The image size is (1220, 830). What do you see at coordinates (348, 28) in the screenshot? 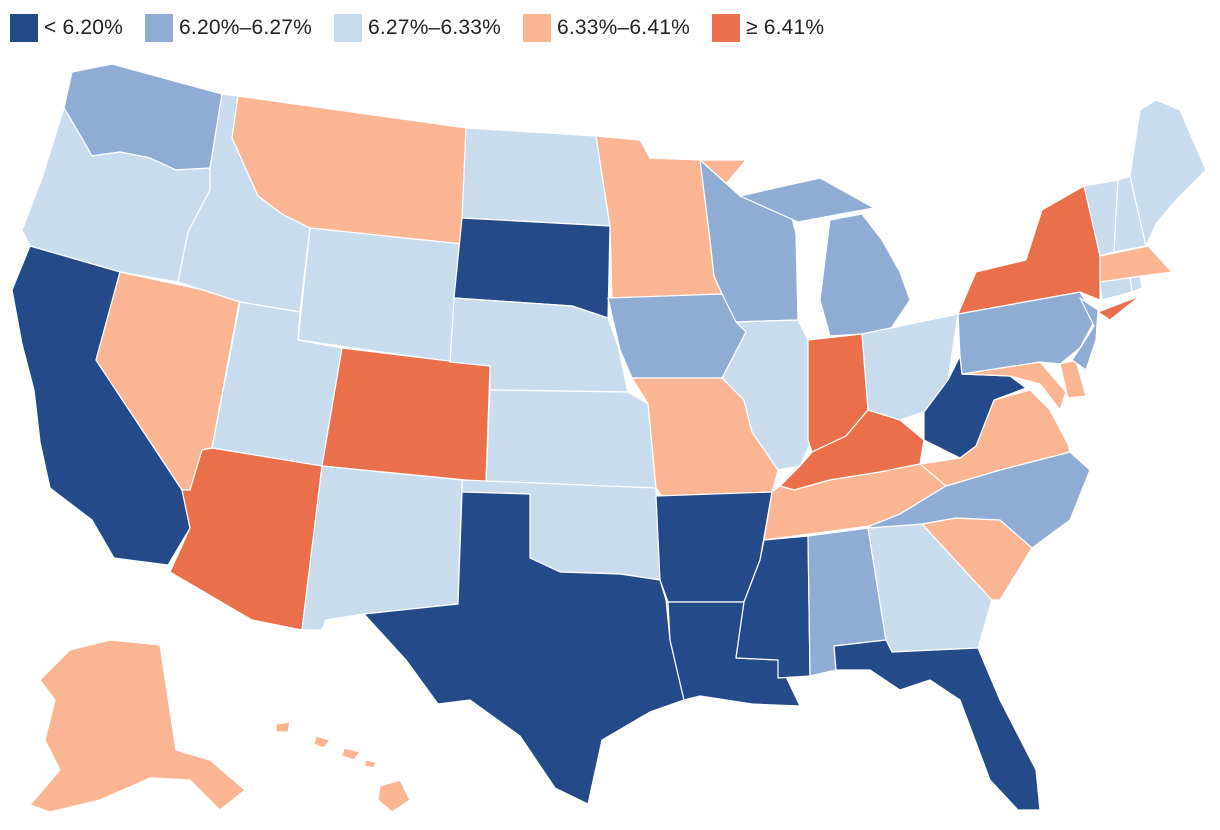
I see `legend-swatch-b3` at bounding box center [348, 28].